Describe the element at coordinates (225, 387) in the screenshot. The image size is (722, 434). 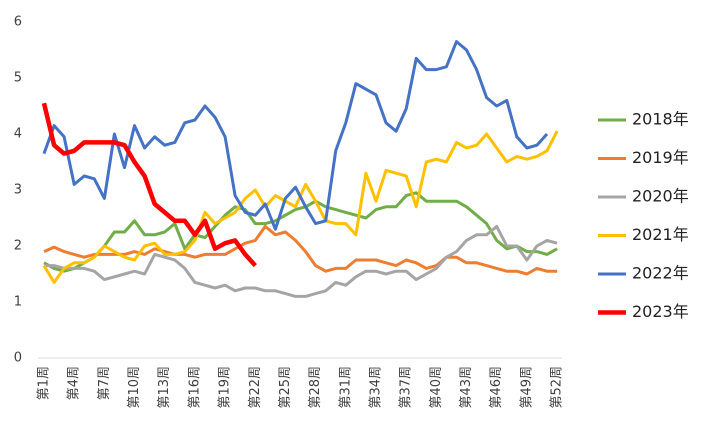
I see `x-tick-label: 第19周` at that location.